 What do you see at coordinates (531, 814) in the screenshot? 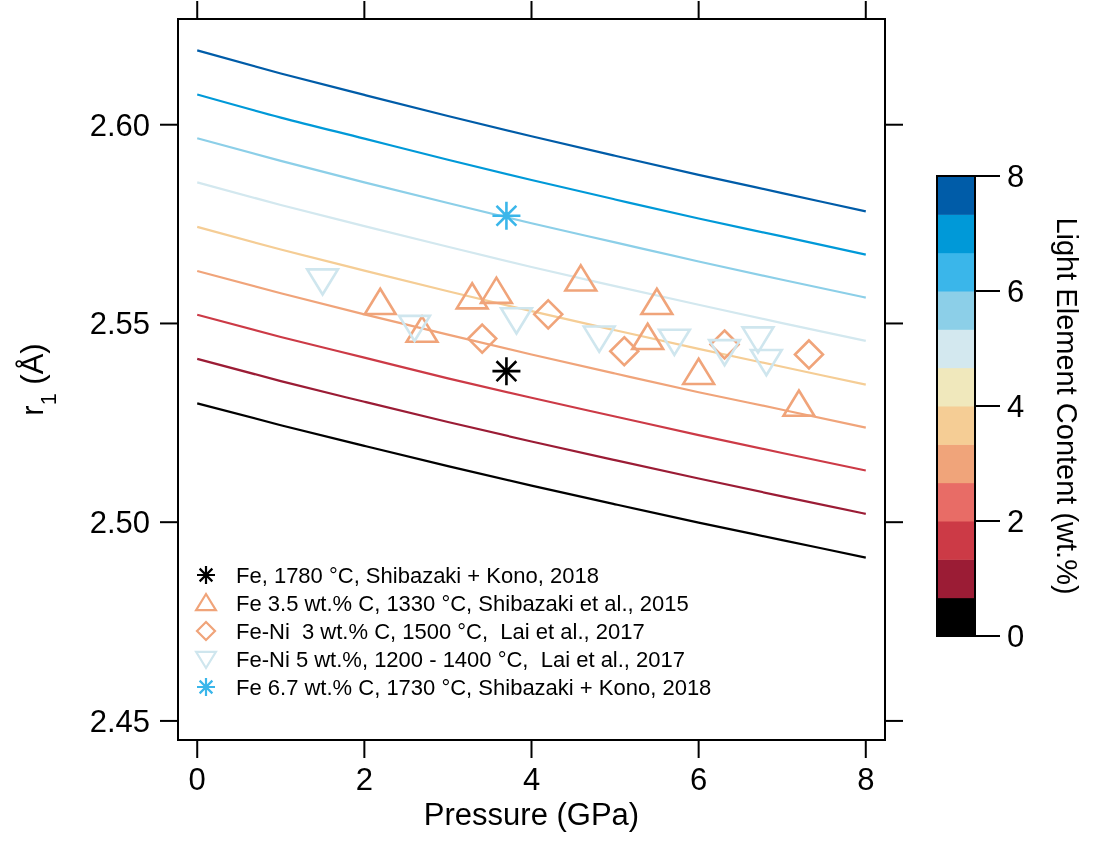
I see `x-axis-title: Pressure (GPa)` at bounding box center [531, 814].